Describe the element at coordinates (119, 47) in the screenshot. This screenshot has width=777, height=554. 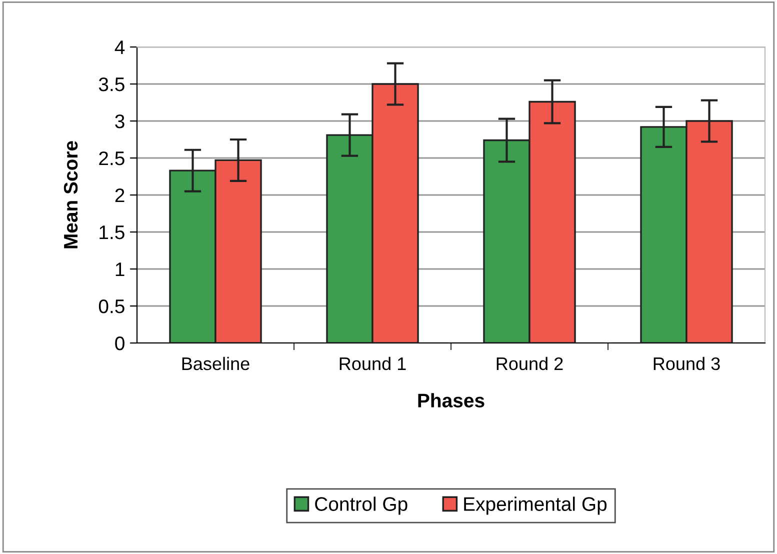
I see `y-tick-label: 4` at that location.